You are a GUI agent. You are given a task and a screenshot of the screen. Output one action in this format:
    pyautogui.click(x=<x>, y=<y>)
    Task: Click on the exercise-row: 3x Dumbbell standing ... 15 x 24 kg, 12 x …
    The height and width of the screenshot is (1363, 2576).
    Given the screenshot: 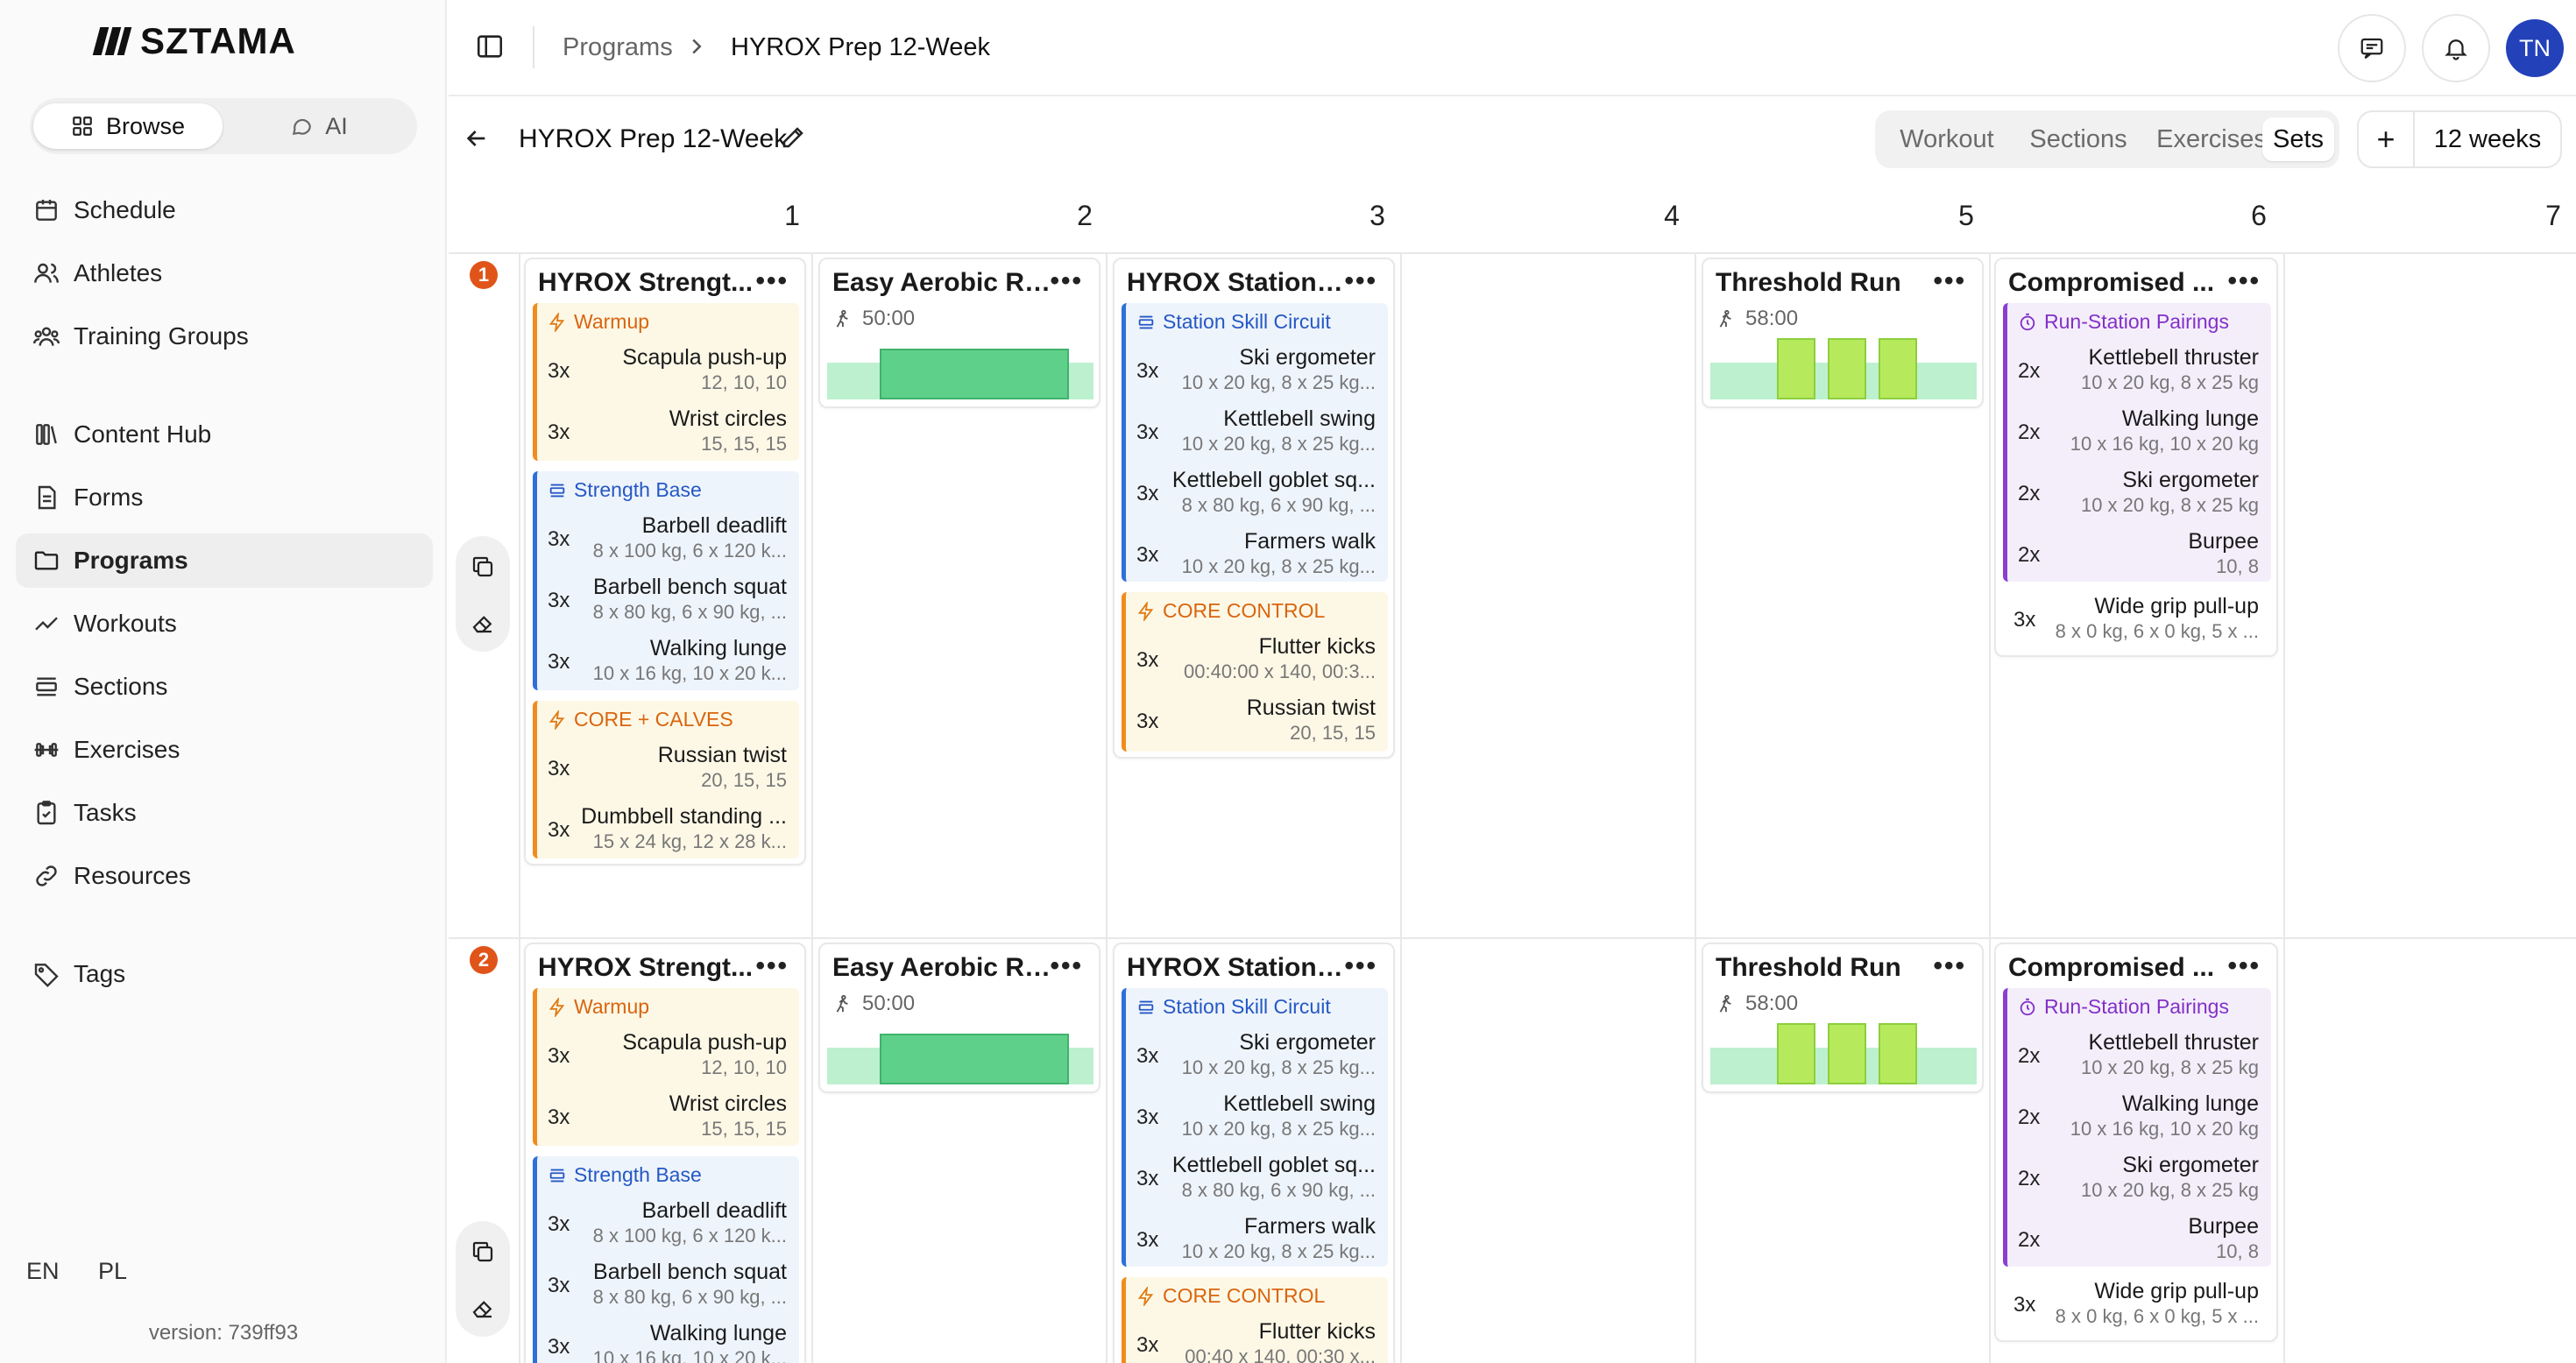 What is the action you would take?
    pyautogui.click(x=668, y=828)
    